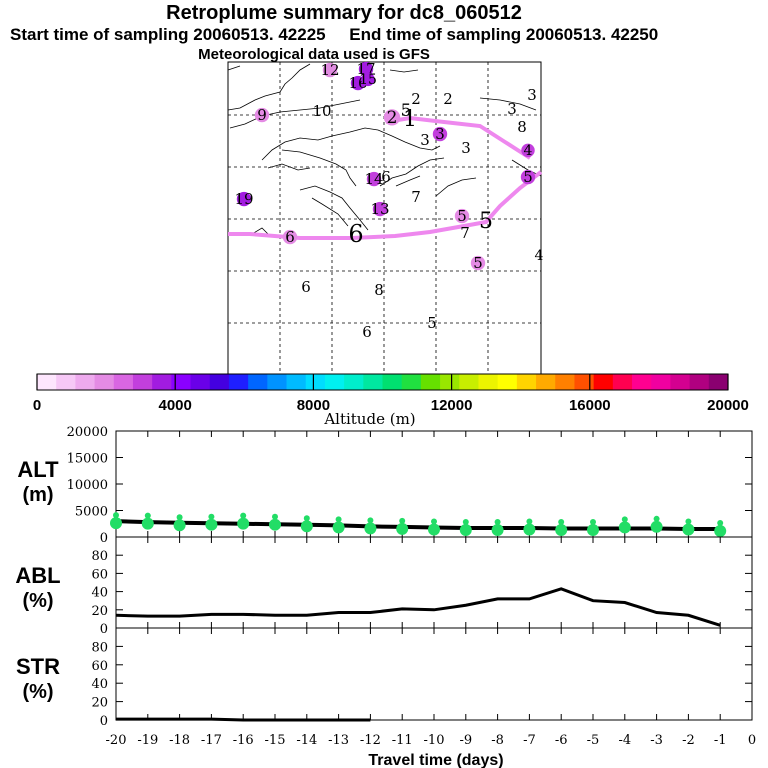 This screenshot has height=768, width=768. Describe the element at coordinates (275, 740) in the screenshot. I see `x-tick-label: -15` at that location.